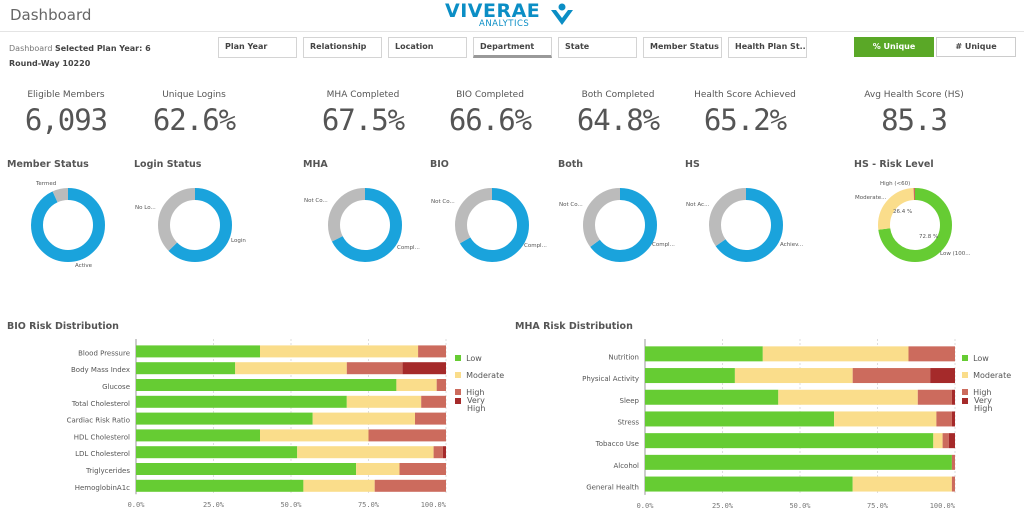 The height and width of the screenshot is (522, 1024). What do you see at coordinates (597, 47) in the screenshot?
I see `filter-state: State` at bounding box center [597, 47].